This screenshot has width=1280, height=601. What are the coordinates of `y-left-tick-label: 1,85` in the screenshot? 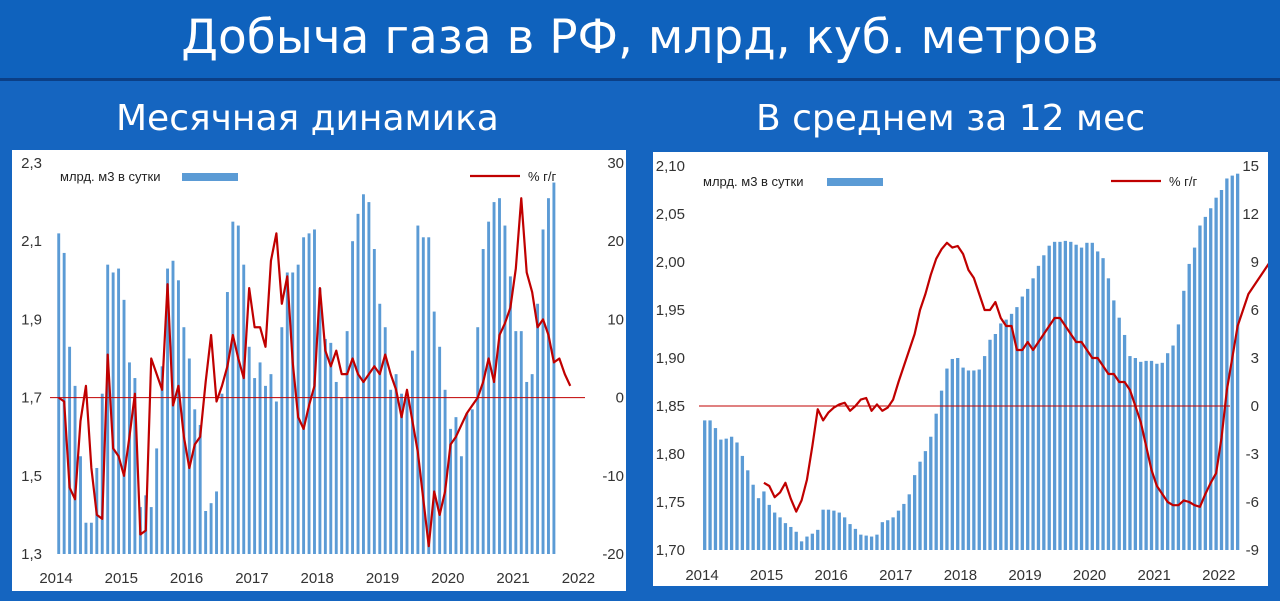 It's located at (670, 406).